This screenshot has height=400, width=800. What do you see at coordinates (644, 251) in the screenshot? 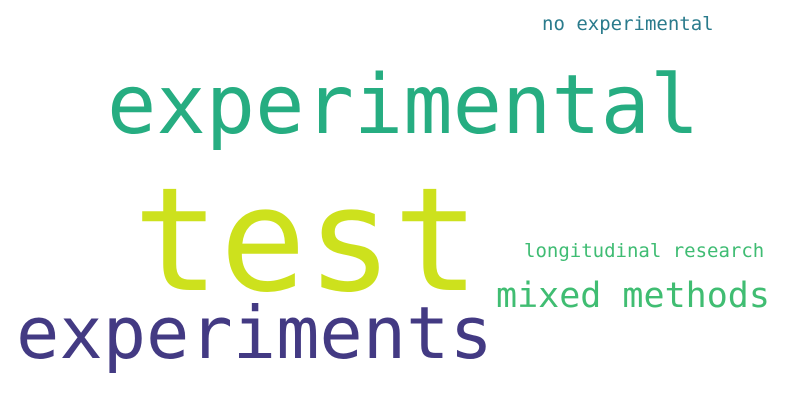
I see `word-longitudinal-research: longitudinal research` at bounding box center [644, 251].